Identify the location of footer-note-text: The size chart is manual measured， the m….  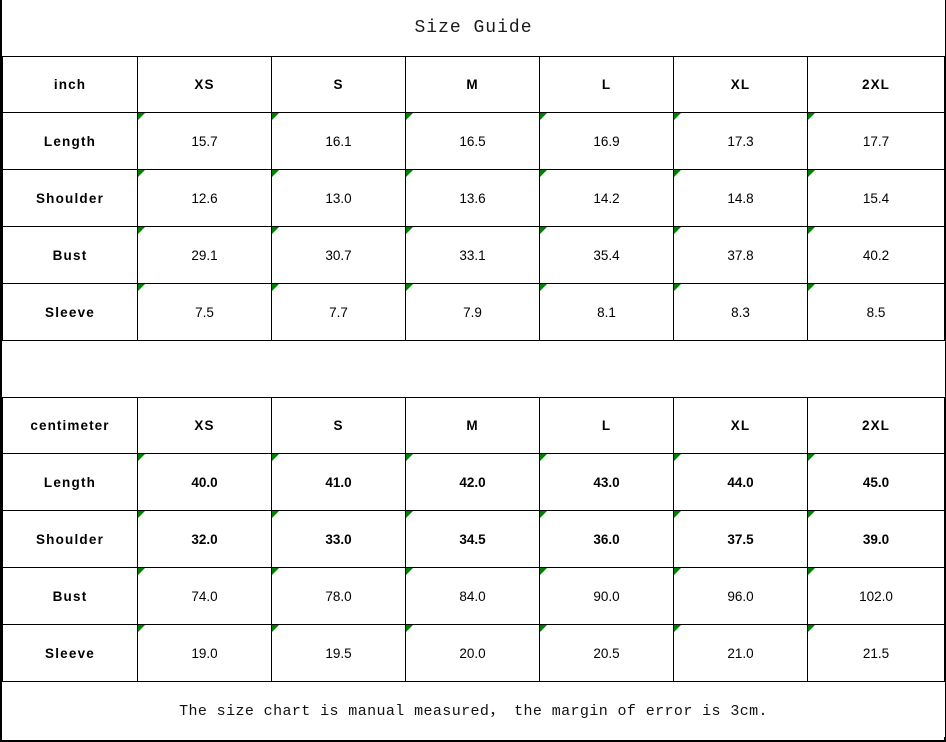
(473, 711).